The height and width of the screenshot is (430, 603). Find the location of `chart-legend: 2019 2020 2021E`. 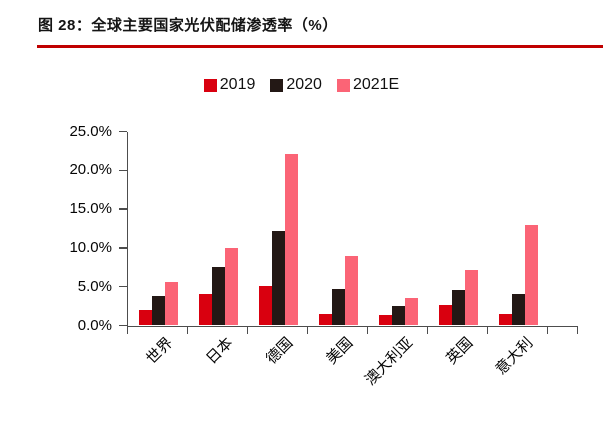

chart-legend: 2019 2020 2021E is located at coordinates (301, 85).